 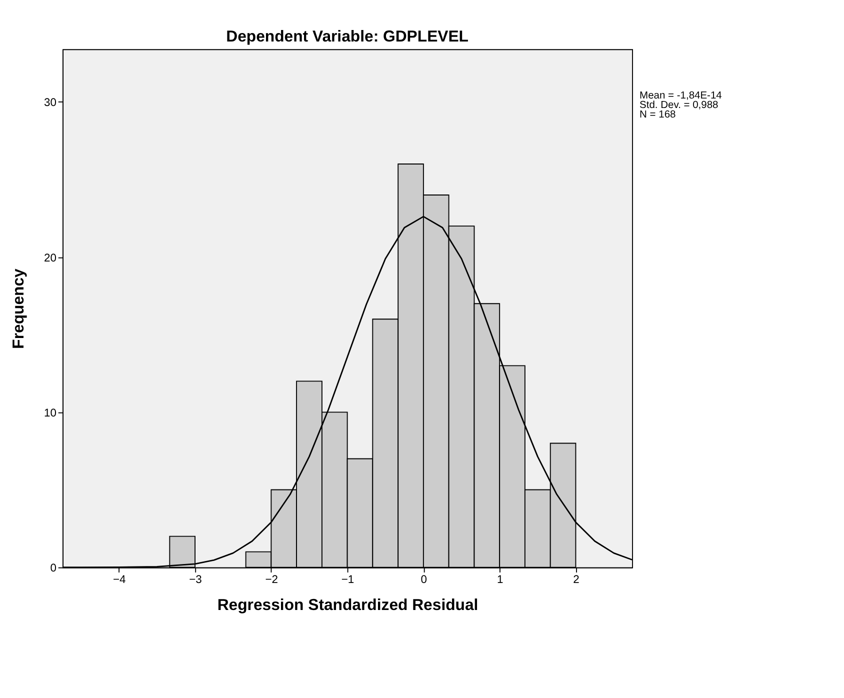 I want to click on x-tick-label: 1, so click(x=500, y=580).